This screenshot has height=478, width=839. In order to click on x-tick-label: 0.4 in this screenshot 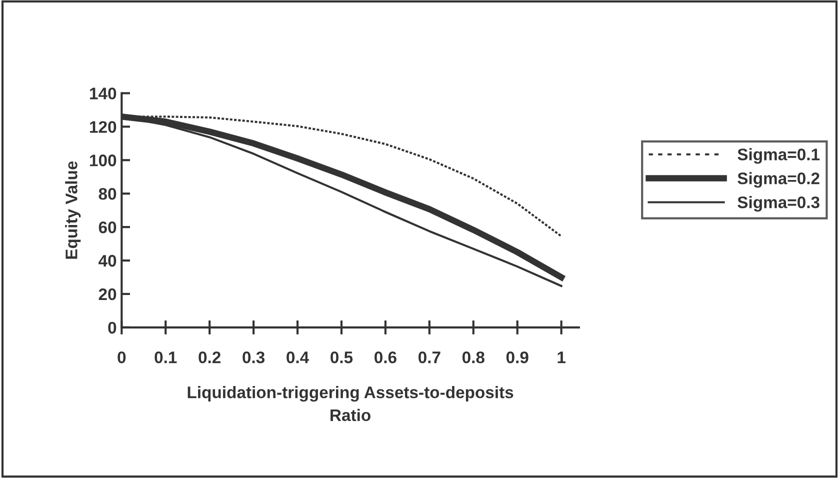, I will do `click(298, 357)`.